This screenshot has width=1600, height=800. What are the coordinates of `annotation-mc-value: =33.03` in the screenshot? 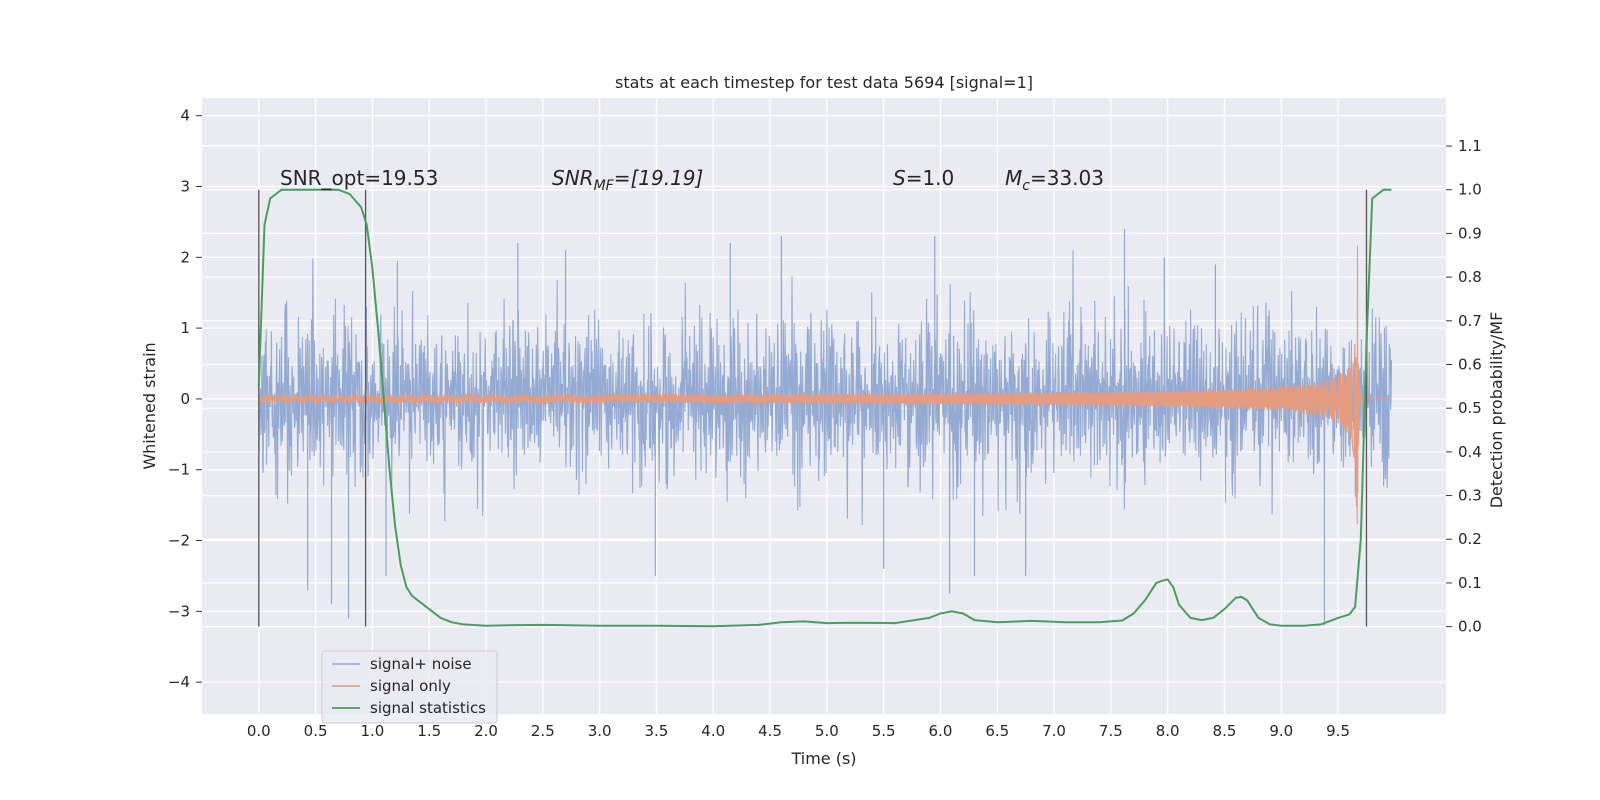 It's located at (1067, 178).